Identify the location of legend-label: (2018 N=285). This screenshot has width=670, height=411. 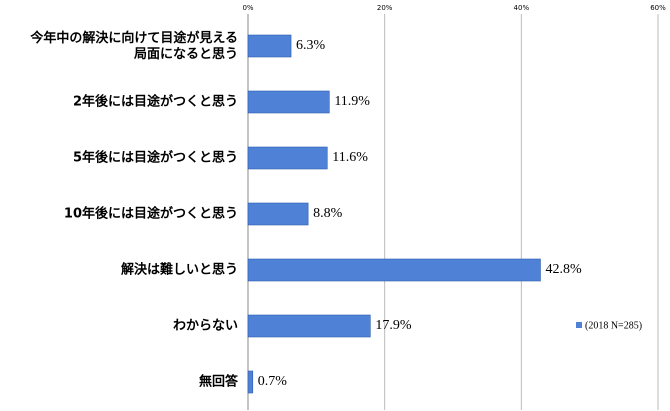
(613, 325).